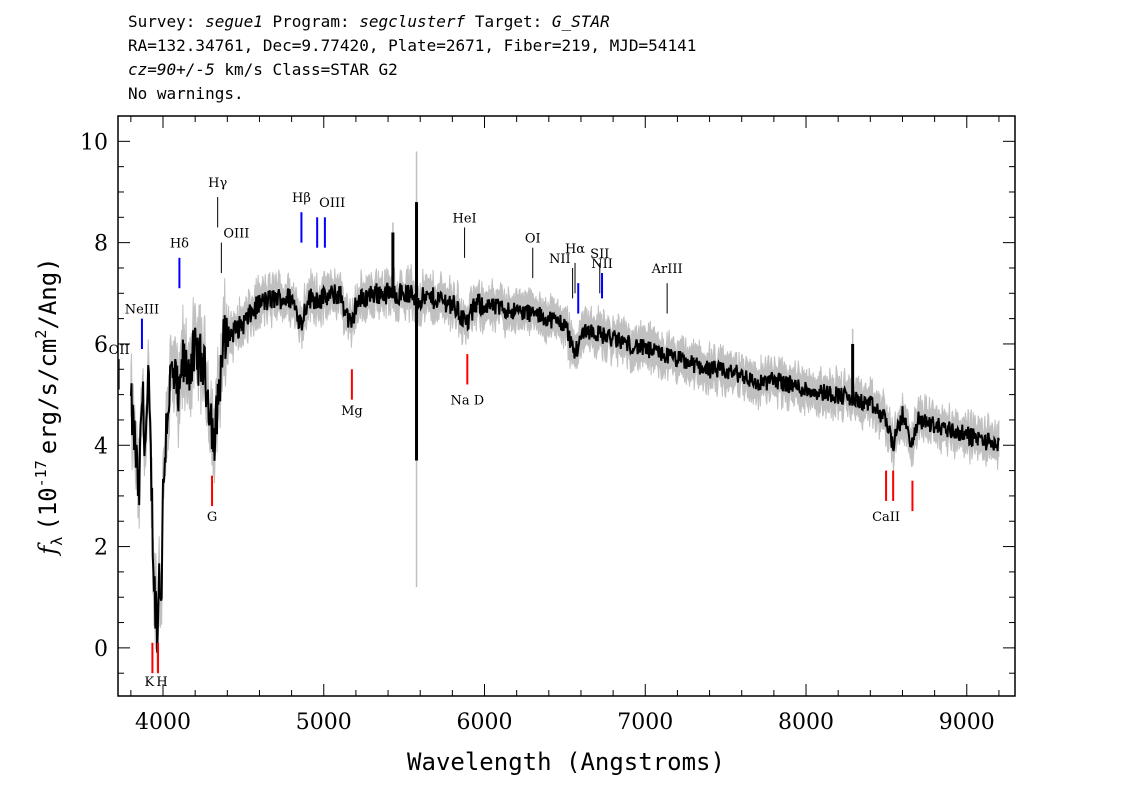  I want to click on x-tick-label-7000: 7000, so click(645, 722).